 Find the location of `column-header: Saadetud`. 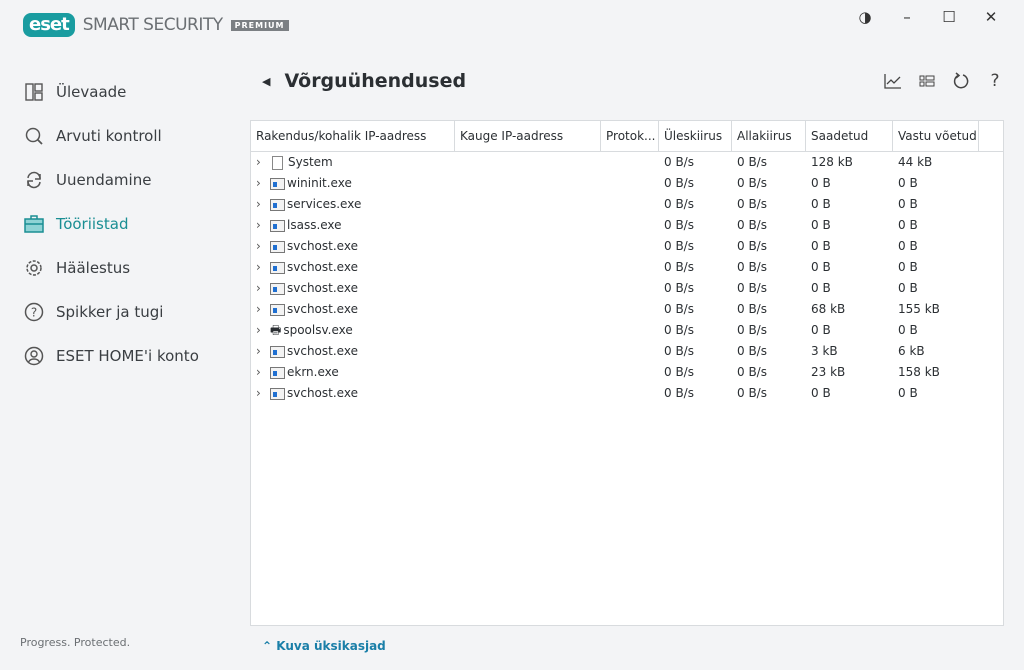

column-header: Saadetud is located at coordinates (849, 136).